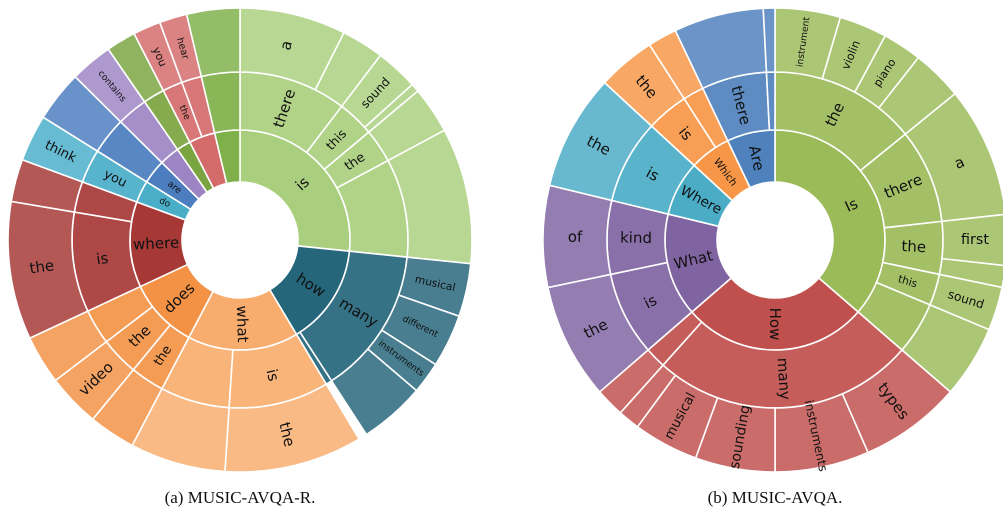 This screenshot has height=523, width=1003. Describe the element at coordinates (164, 203) in the screenshot. I see `sunburst-0-label-l1: do` at that location.